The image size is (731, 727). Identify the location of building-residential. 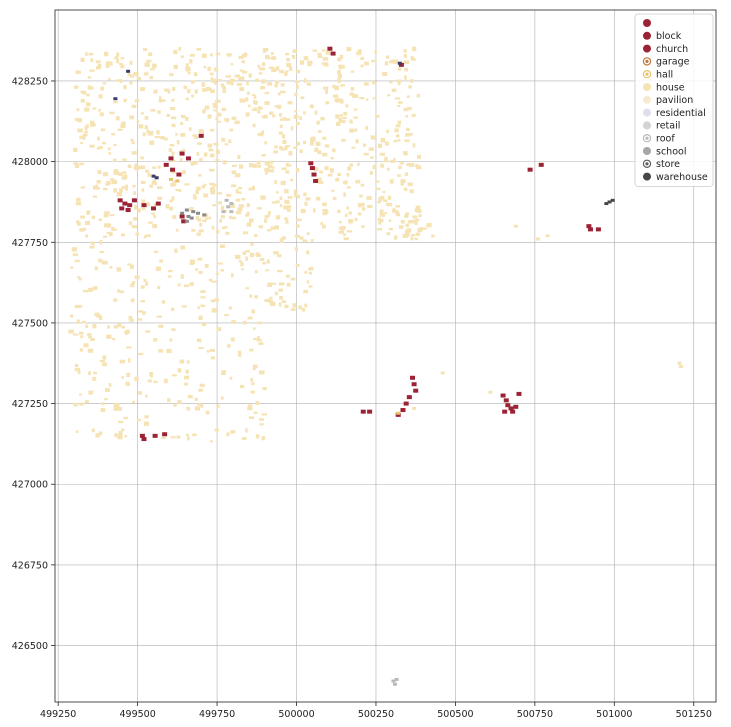
(156, 178).